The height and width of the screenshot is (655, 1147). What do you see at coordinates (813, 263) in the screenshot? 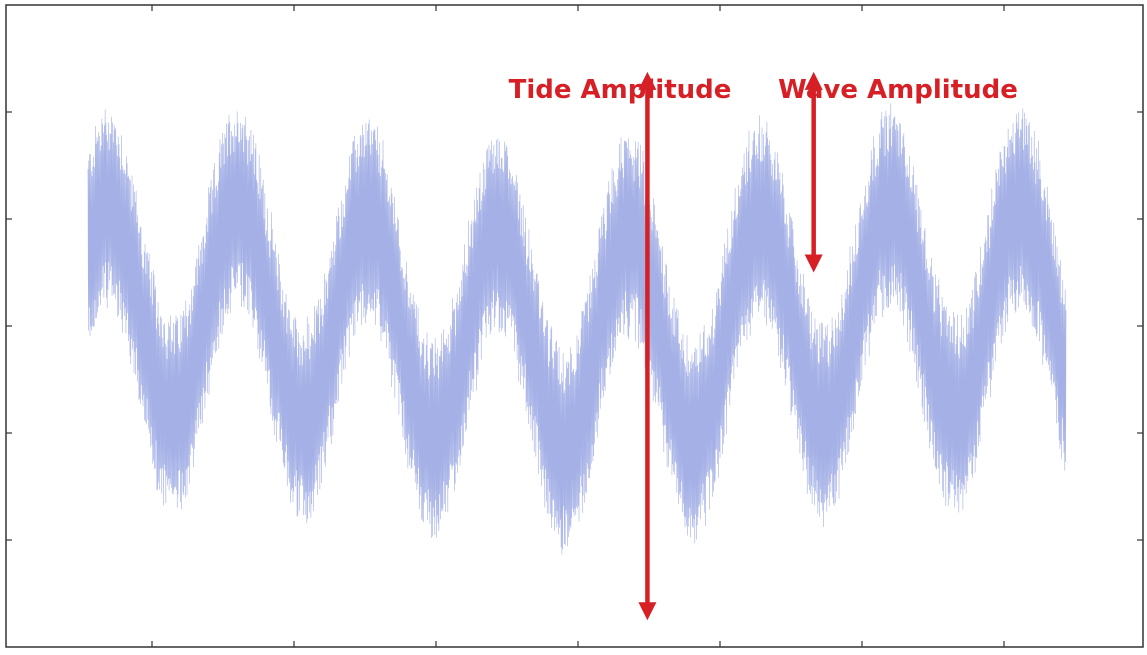
I see `wave-amplitude-arrow-head-bottom` at bounding box center [813, 263].